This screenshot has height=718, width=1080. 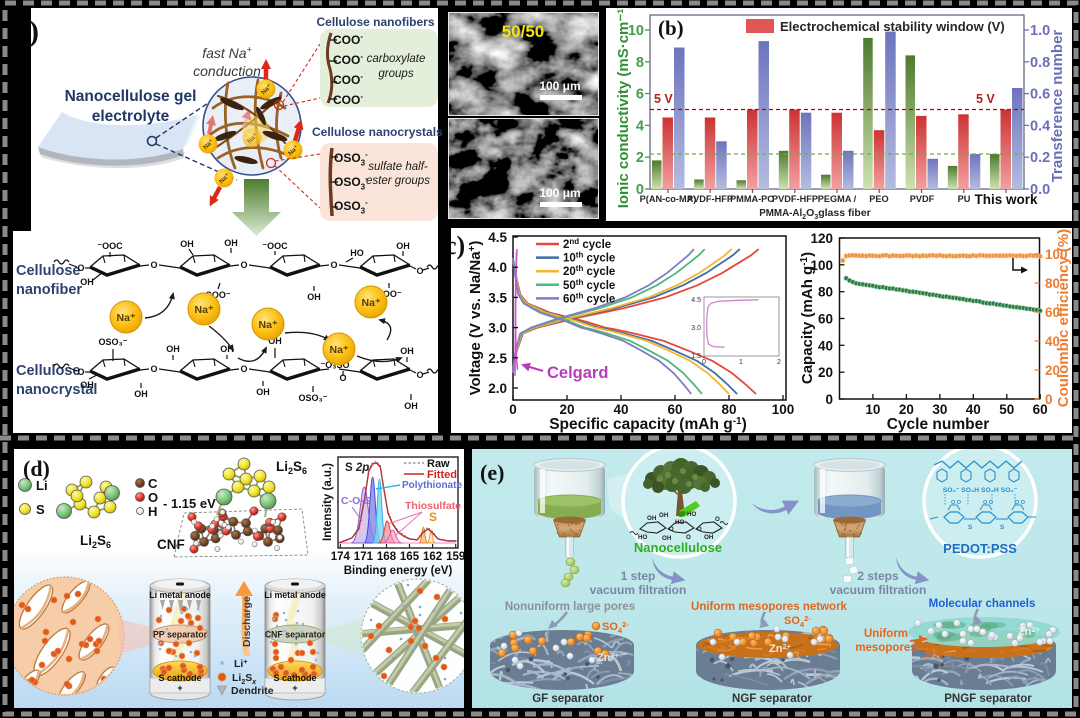 I want to click on svg-text: Nonuniform large pores, so click(x=570, y=607).